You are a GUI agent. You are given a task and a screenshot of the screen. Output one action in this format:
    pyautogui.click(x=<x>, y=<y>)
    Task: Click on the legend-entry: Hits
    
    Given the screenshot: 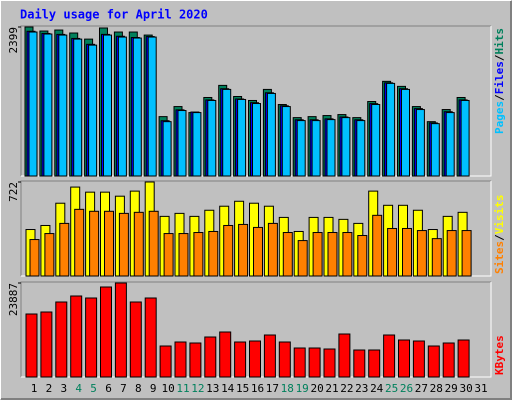 What is the action you would take?
    pyautogui.click(x=499, y=41)
    